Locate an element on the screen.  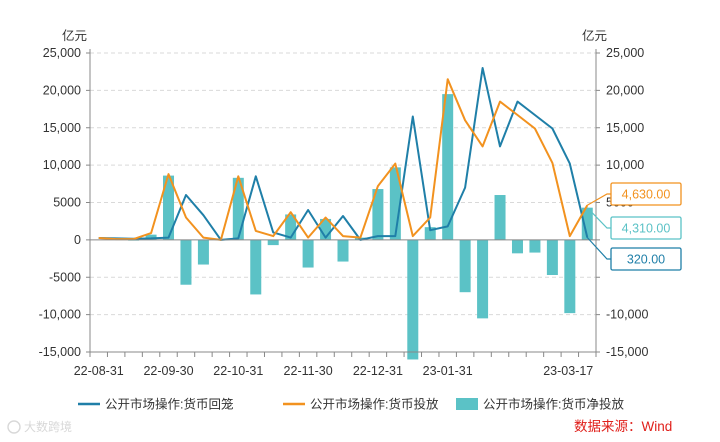
y-tick-label-right: -15,000 is located at coordinates (627, 352).